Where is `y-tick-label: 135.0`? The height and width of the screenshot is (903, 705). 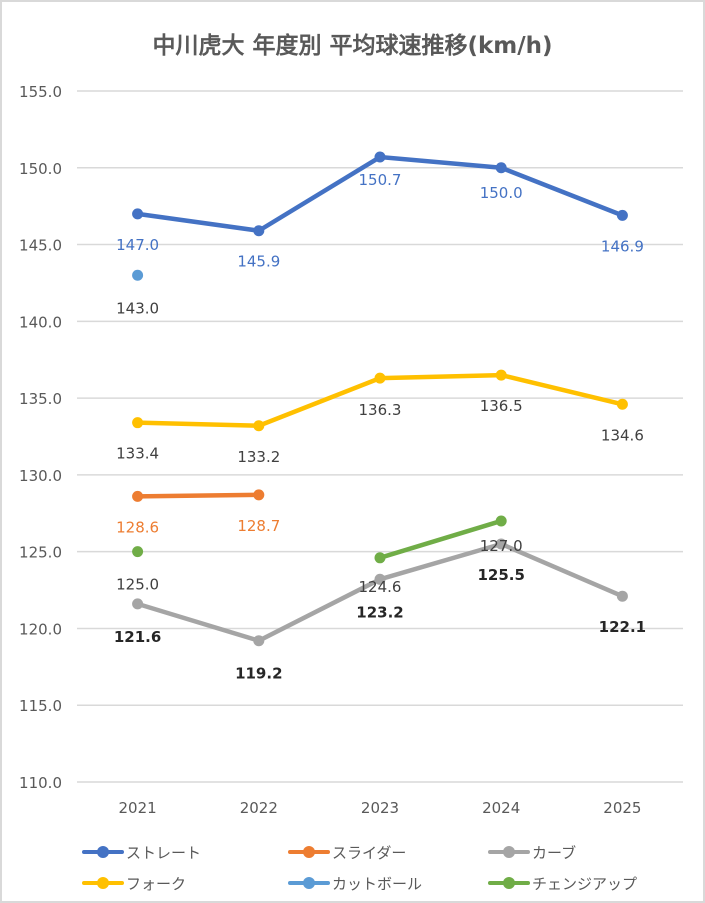 y-tick-label: 135.0 is located at coordinates (40, 399).